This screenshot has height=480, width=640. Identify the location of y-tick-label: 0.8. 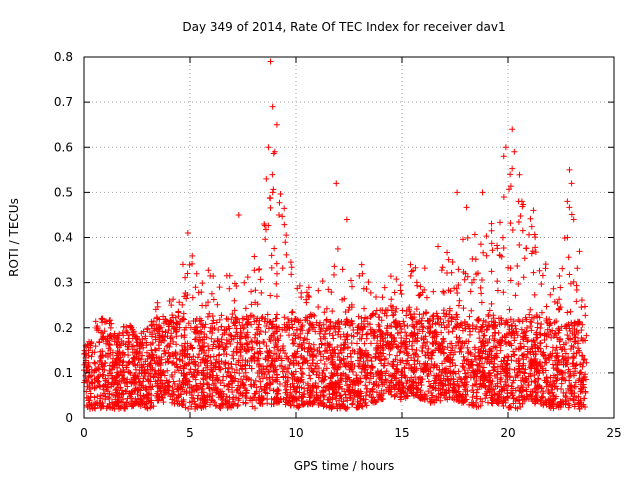
(63, 57).